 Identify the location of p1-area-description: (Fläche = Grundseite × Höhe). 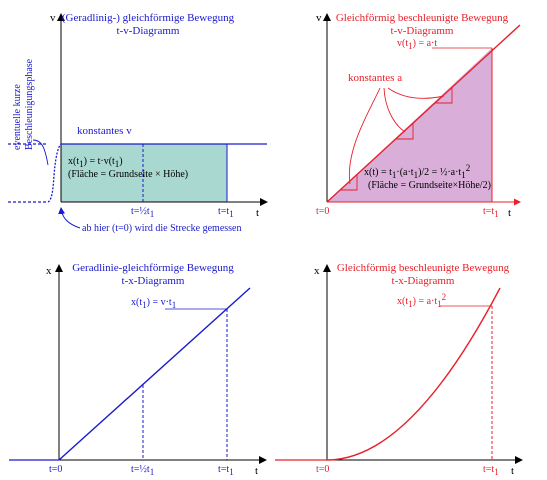
(128, 174).